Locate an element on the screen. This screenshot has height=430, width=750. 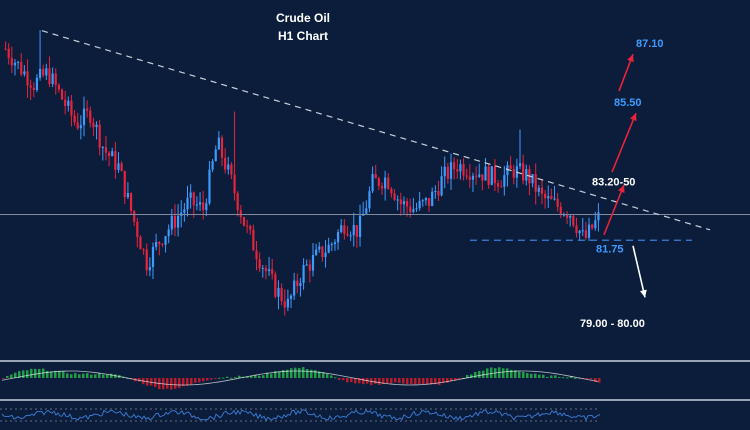
signal-line is located at coordinates (300, 378).